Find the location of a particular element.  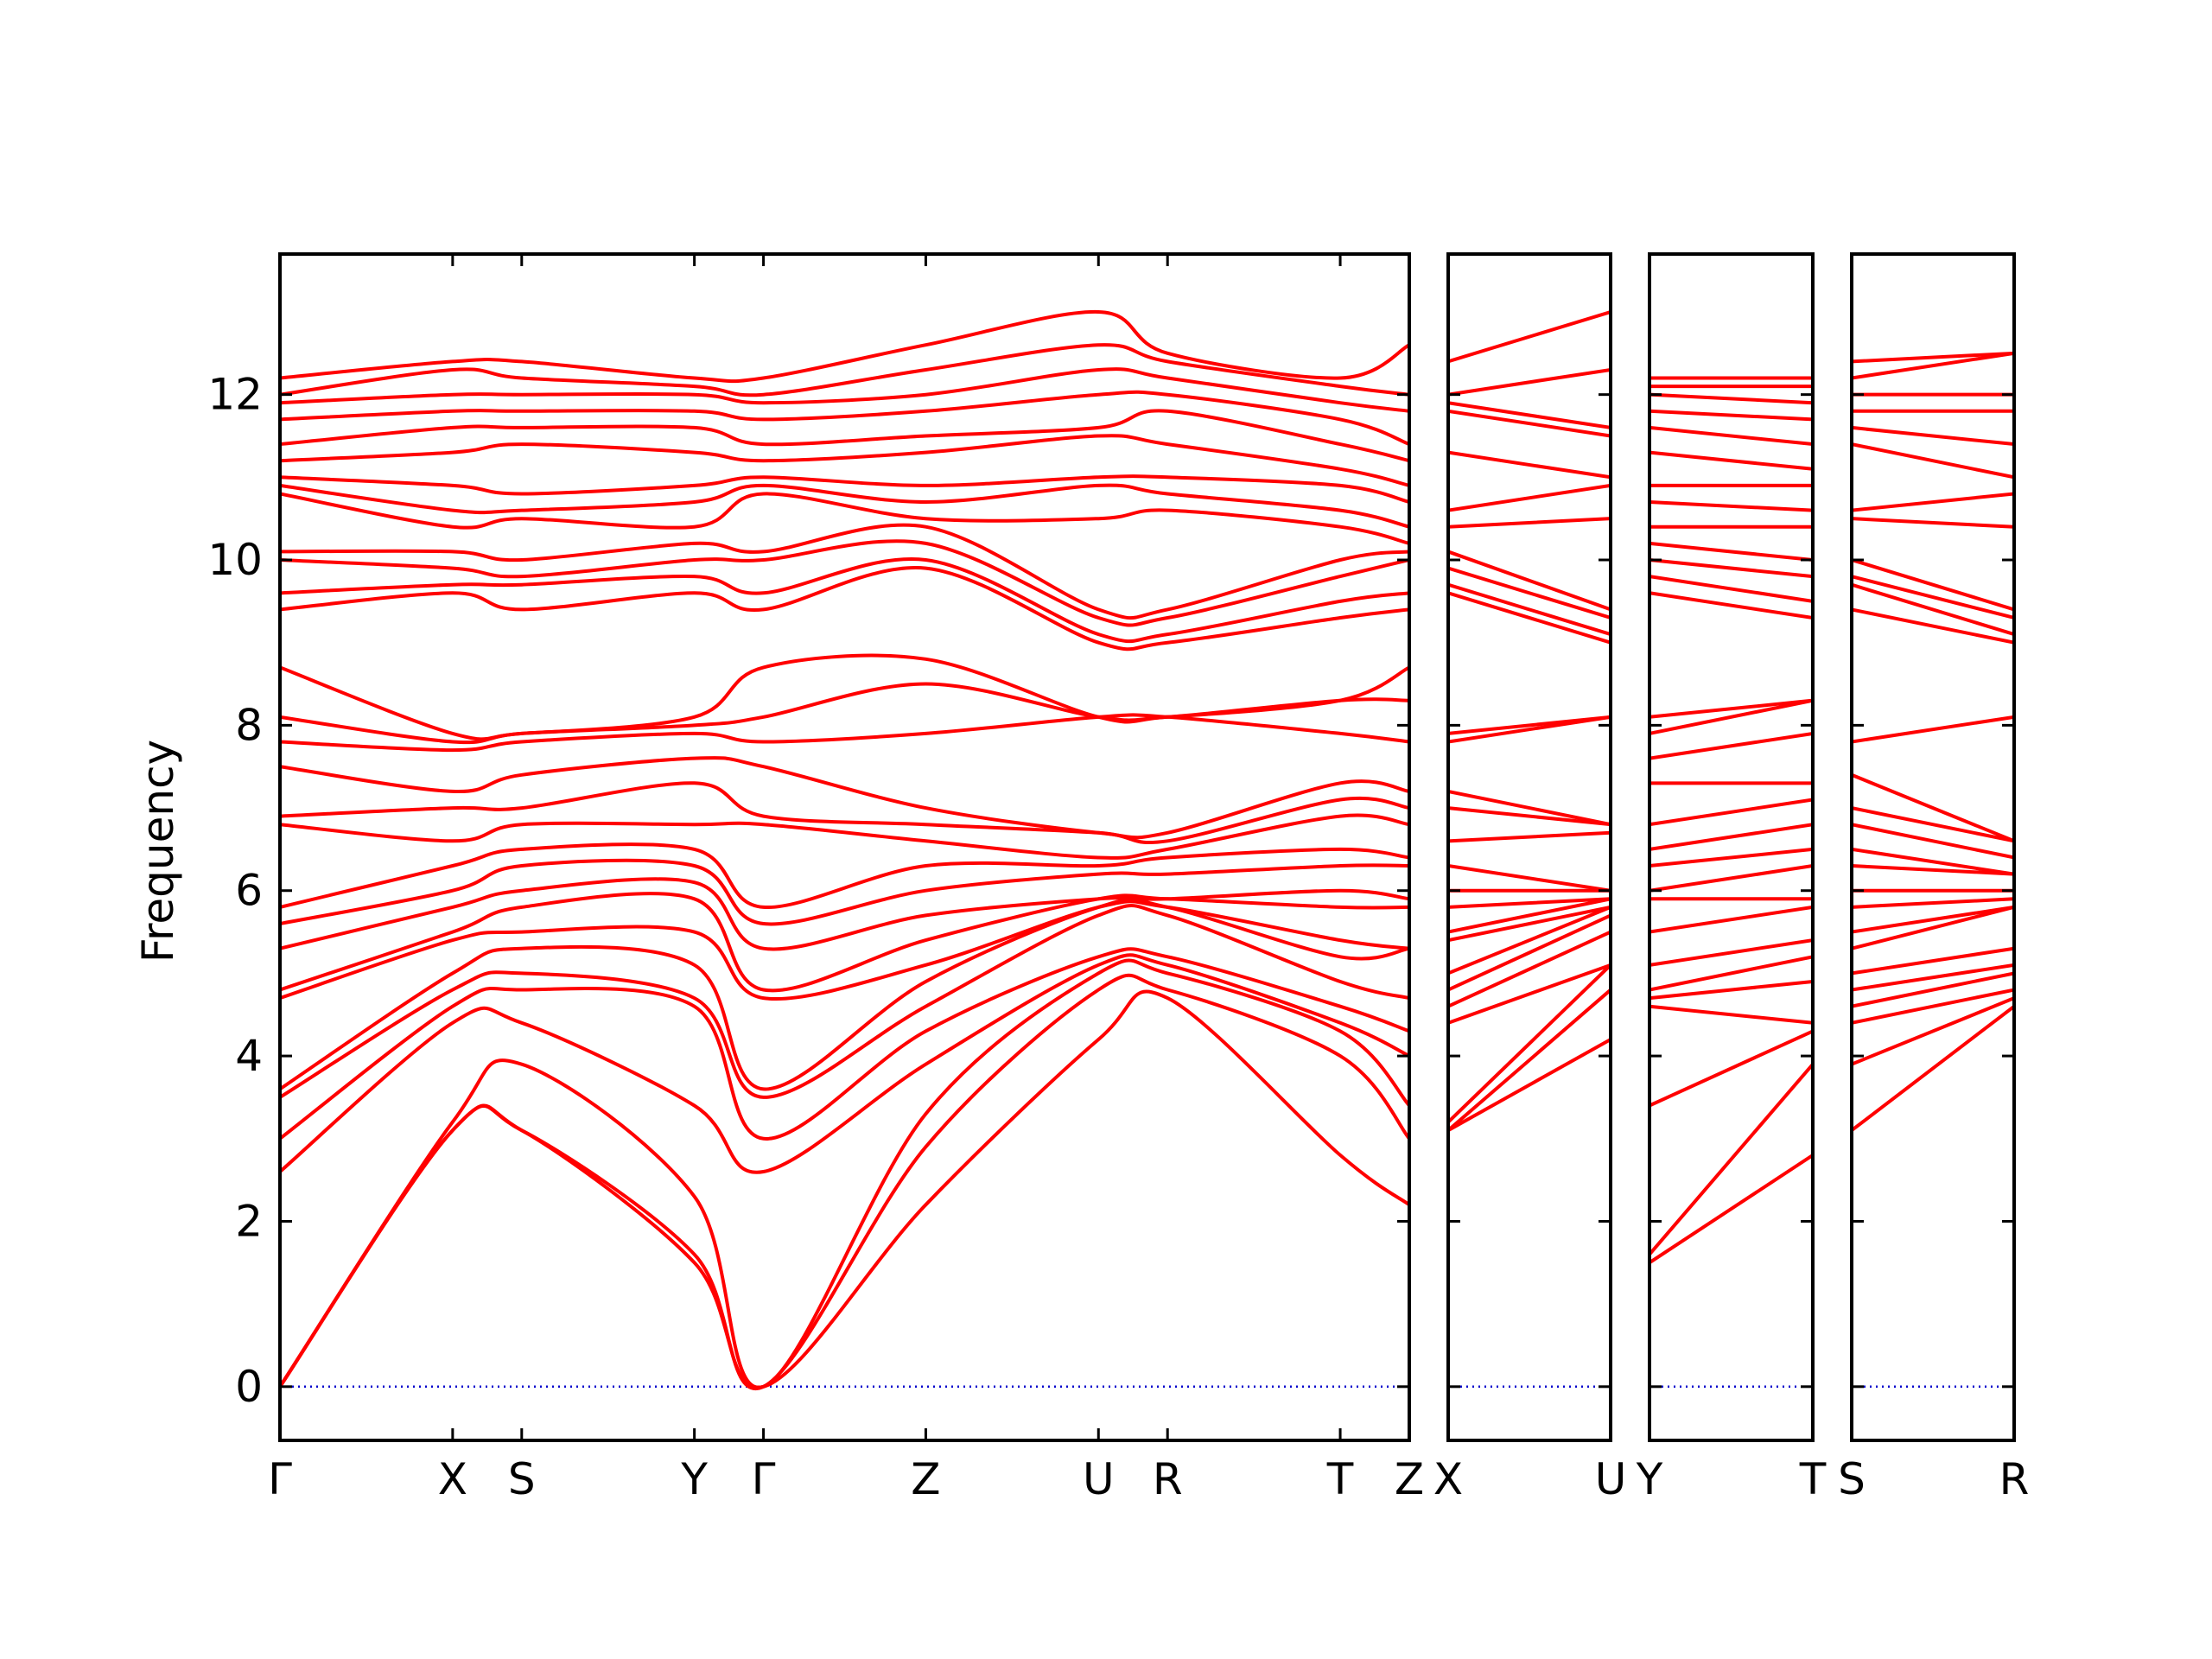

y-tick-label: 0 is located at coordinates (249, 1387).